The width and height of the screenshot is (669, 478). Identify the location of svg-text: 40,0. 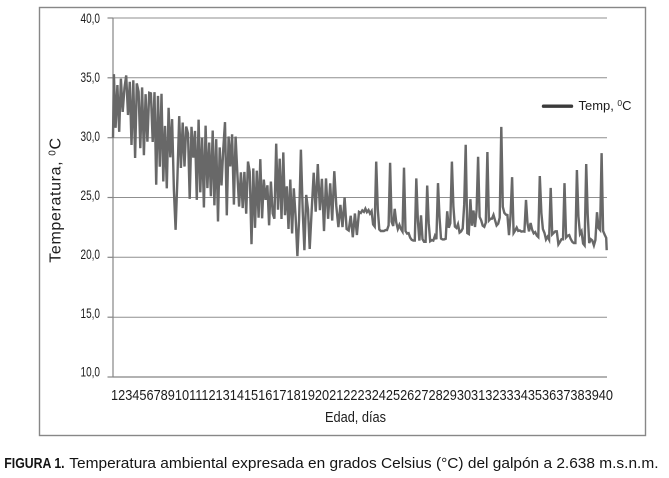
(91, 18).